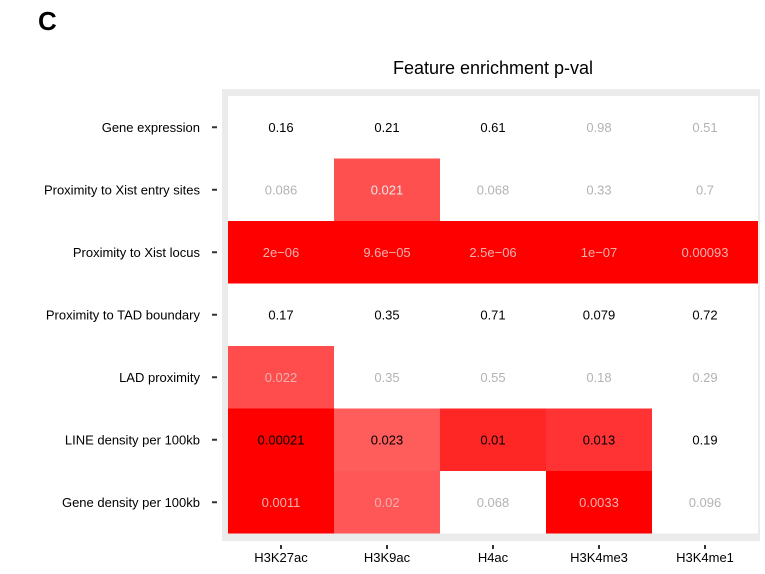 This screenshot has height=574, width=765. I want to click on cell-label: 0.7, so click(705, 189).